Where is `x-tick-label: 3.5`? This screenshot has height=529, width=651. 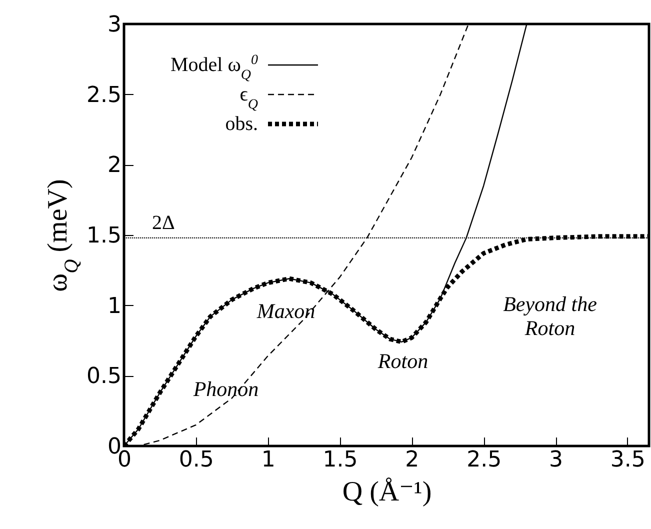
x-tick-label: 3.5 is located at coordinates (628, 460).